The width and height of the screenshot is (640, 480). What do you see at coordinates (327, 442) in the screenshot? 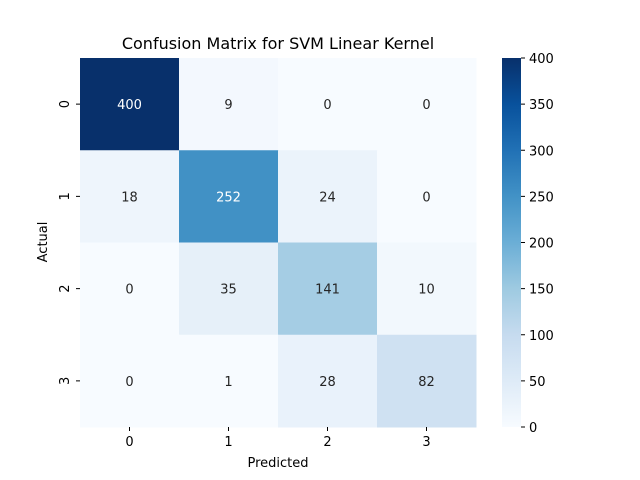
I see `x-tick-label: 2` at bounding box center [327, 442].